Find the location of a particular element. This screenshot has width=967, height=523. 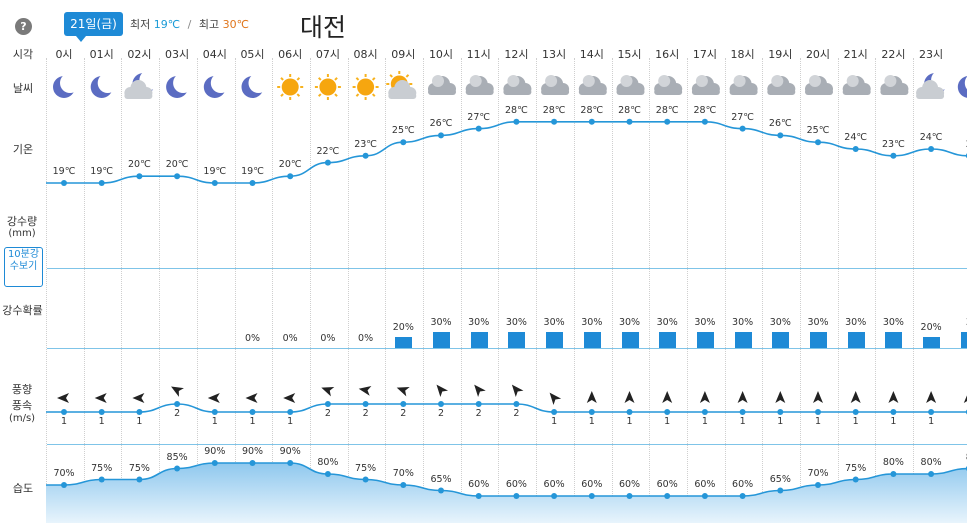

temperature-label: 26℃ is located at coordinates (780, 124).